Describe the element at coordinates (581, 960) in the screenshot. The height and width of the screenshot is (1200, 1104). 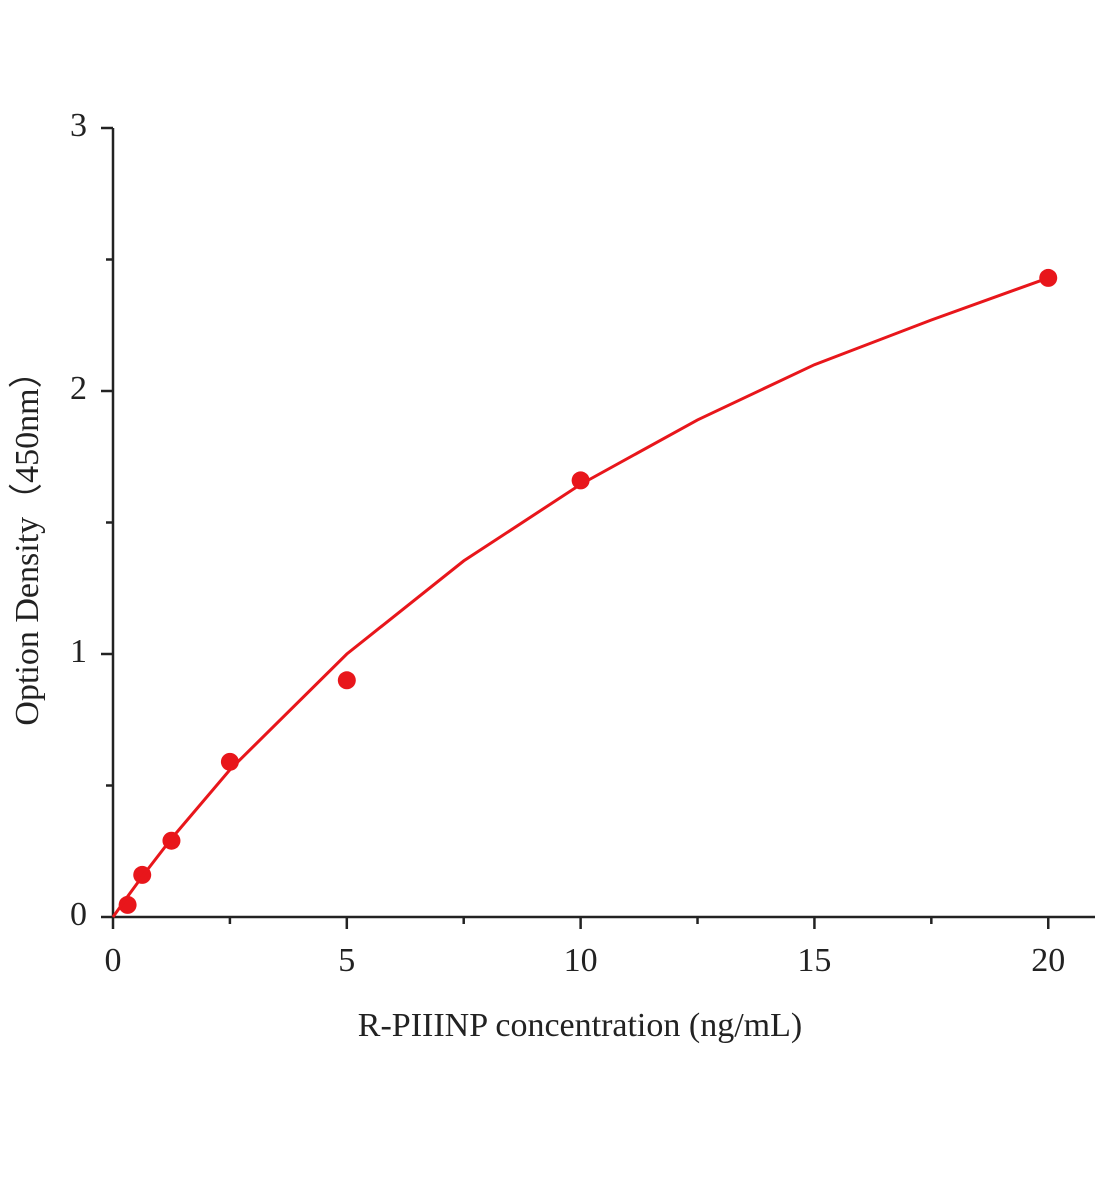
I see `x-tick-label: 10` at that location.